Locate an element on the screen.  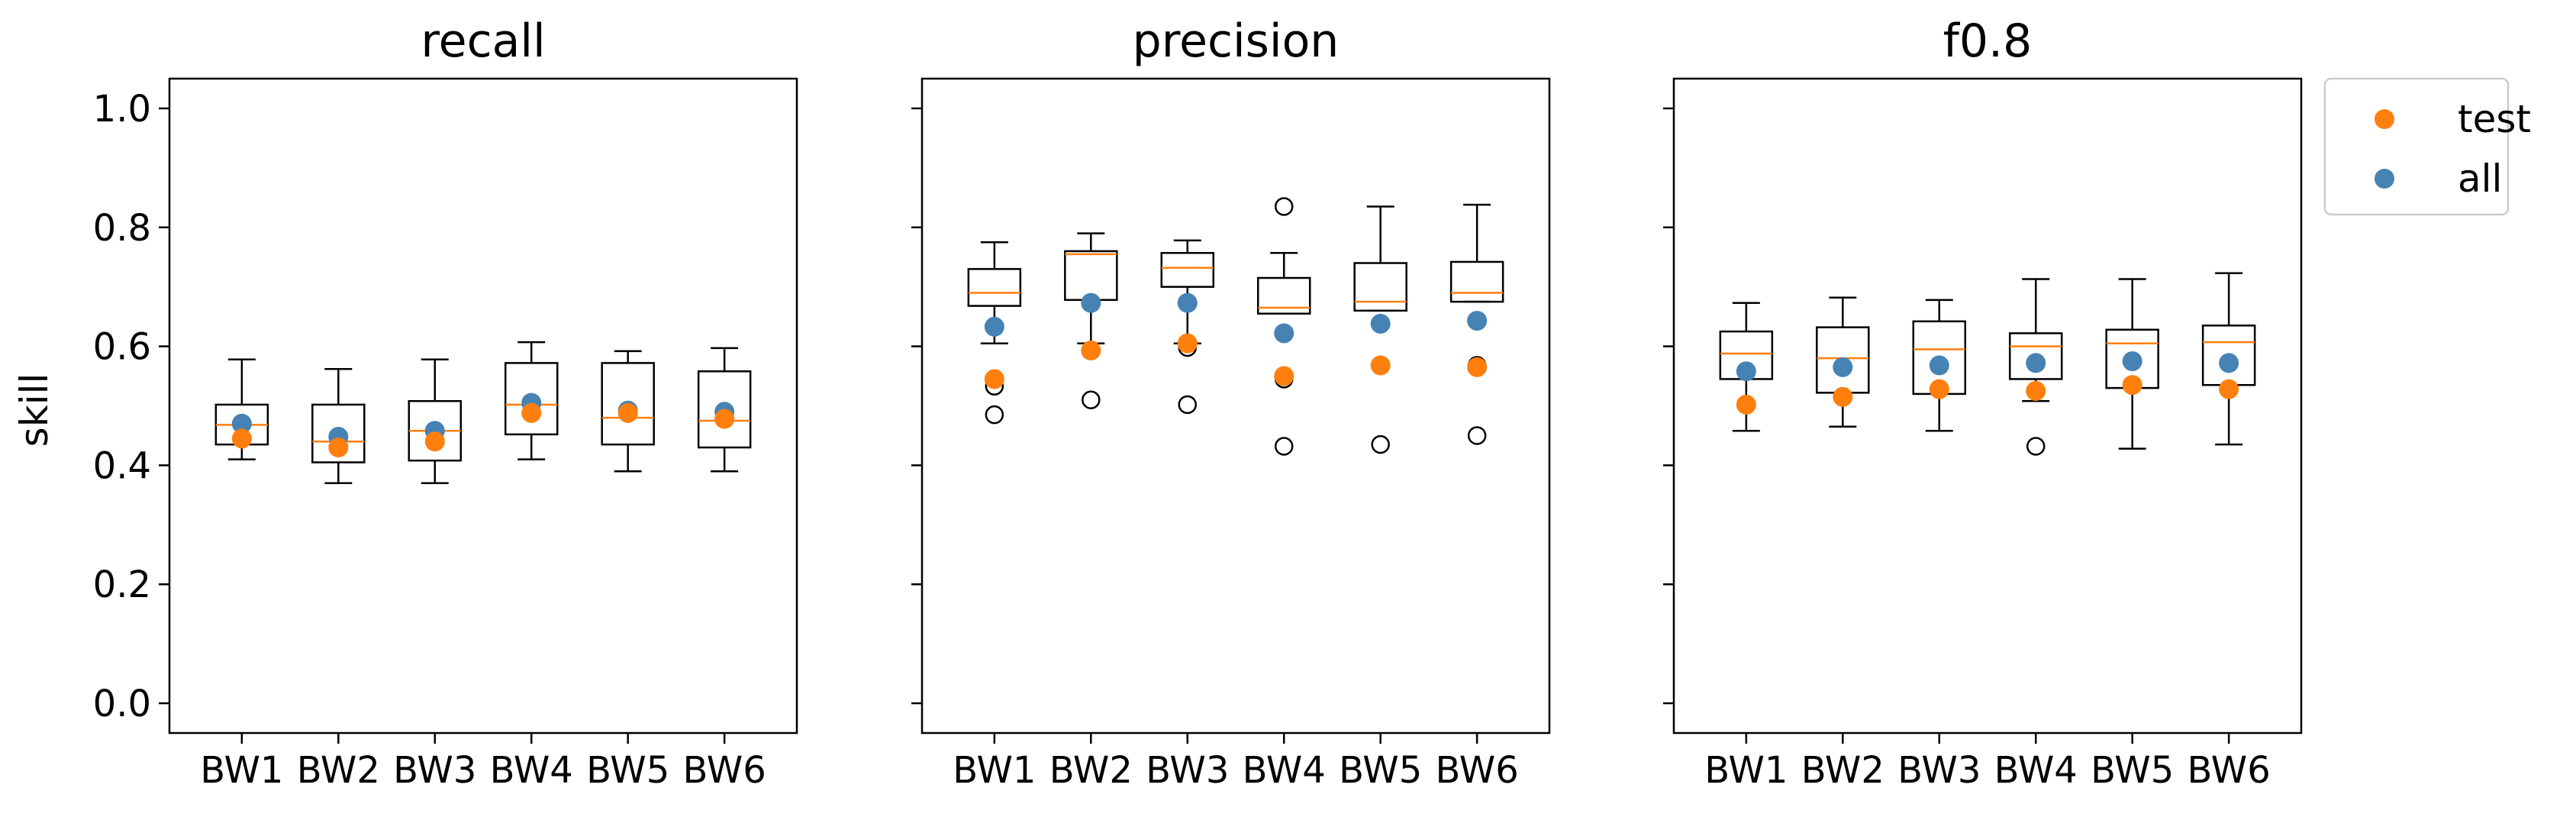
legend: test all is located at coordinates (2427, 147).